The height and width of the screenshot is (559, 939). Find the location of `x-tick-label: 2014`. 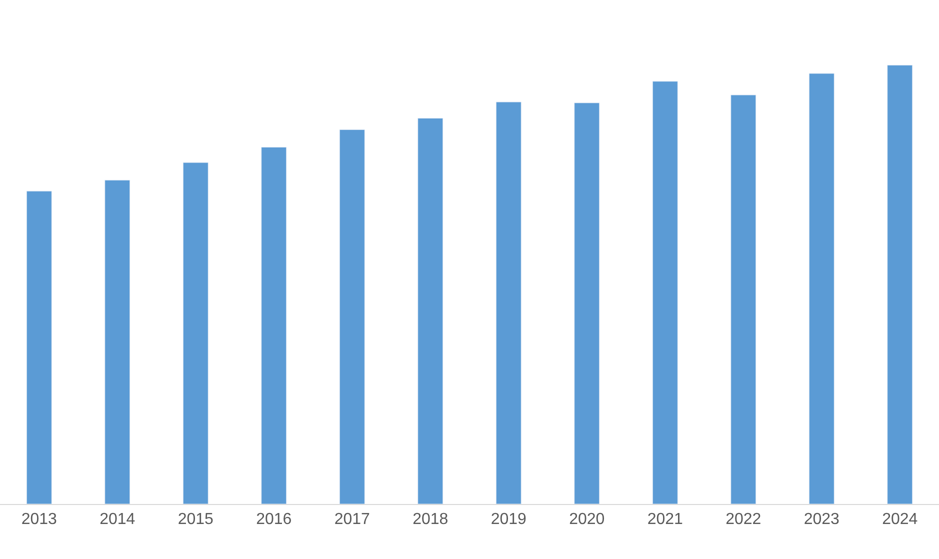

x-tick-label: 2014 is located at coordinates (118, 519).